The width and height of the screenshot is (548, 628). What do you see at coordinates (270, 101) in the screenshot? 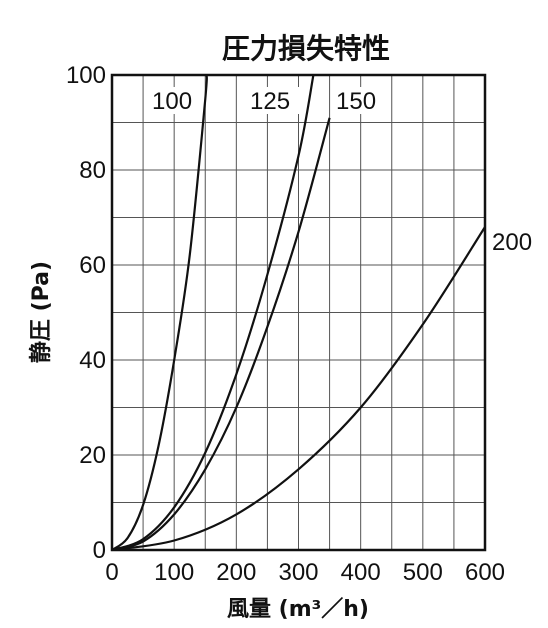
I see `series-label-125: 125` at bounding box center [270, 101].